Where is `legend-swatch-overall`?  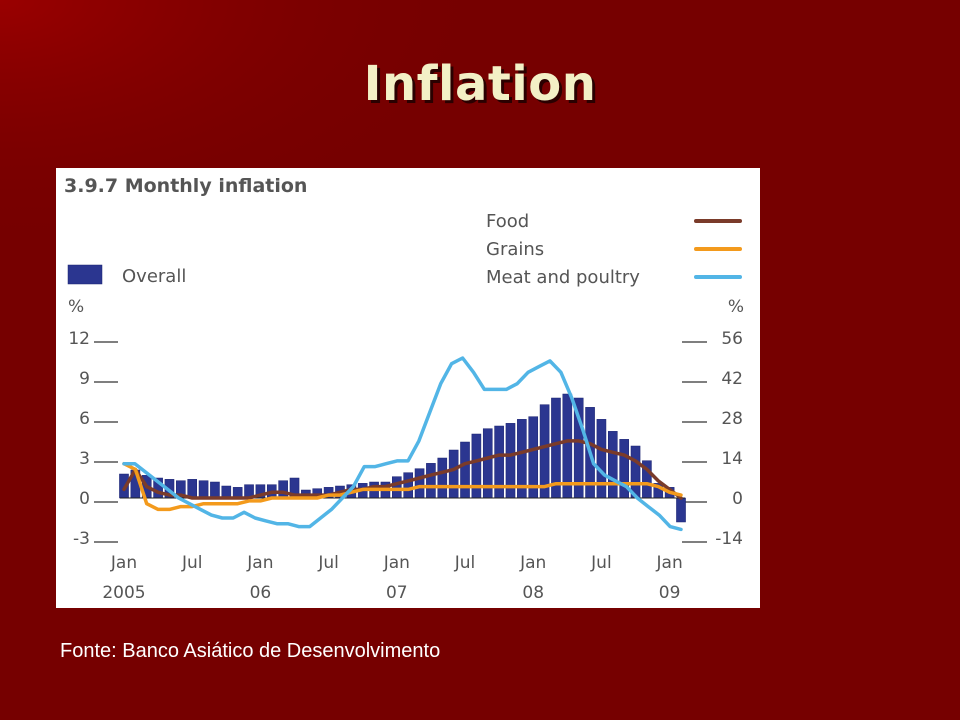 legend-swatch-overall is located at coordinates (85, 274).